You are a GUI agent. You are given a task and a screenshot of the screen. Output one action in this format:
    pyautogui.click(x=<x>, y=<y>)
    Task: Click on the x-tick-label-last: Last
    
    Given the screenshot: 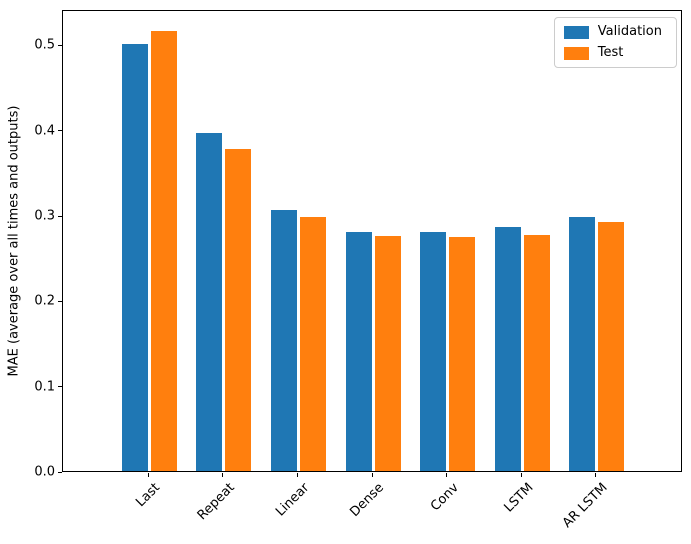 What is the action you would take?
    pyautogui.click(x=148, y=495)
    